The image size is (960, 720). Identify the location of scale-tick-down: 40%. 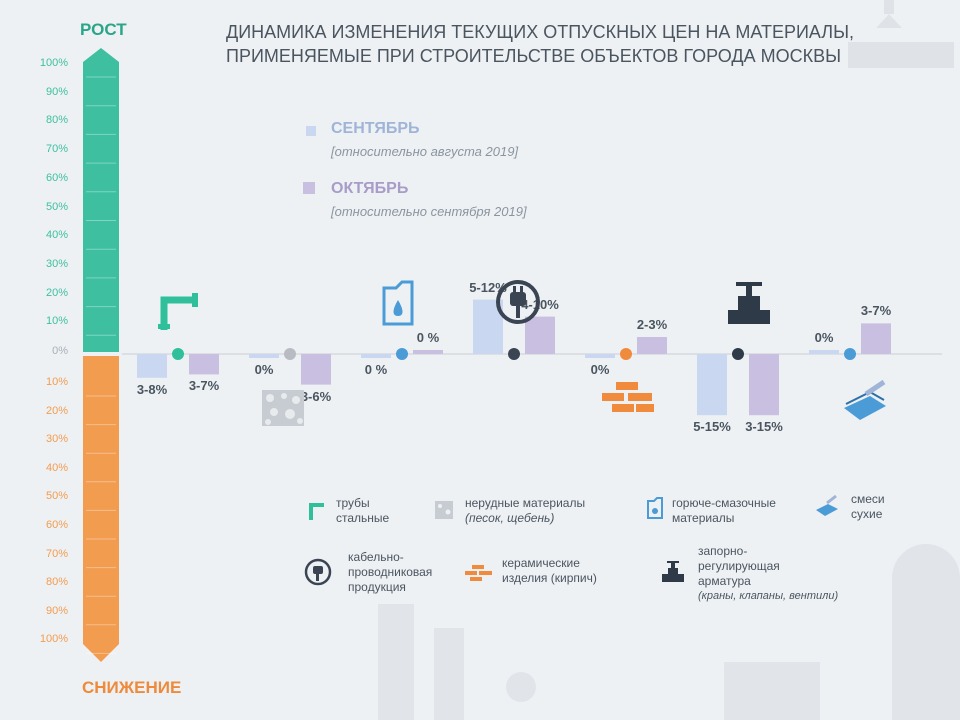
(56, 467).